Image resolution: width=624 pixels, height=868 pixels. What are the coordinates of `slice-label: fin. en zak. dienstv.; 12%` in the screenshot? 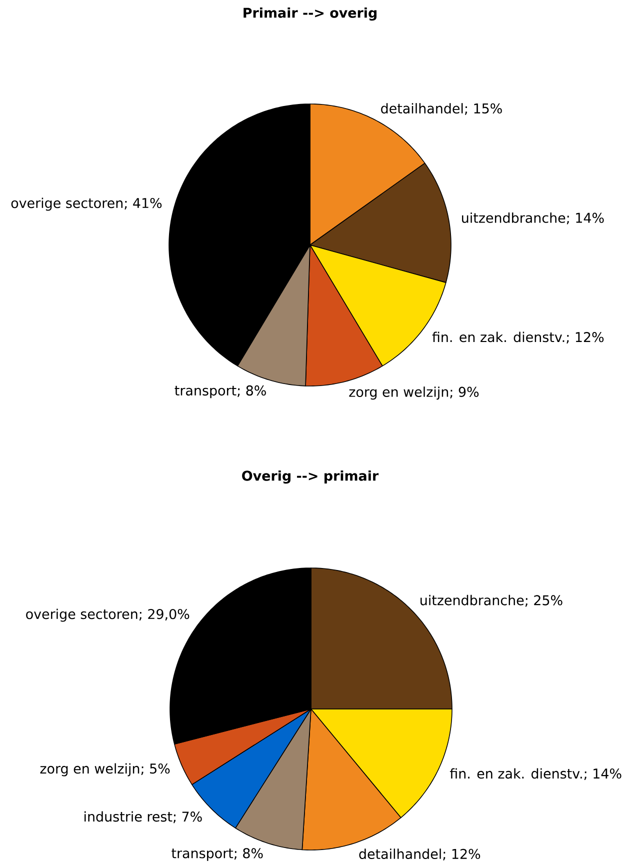 It's located at (518, 338).